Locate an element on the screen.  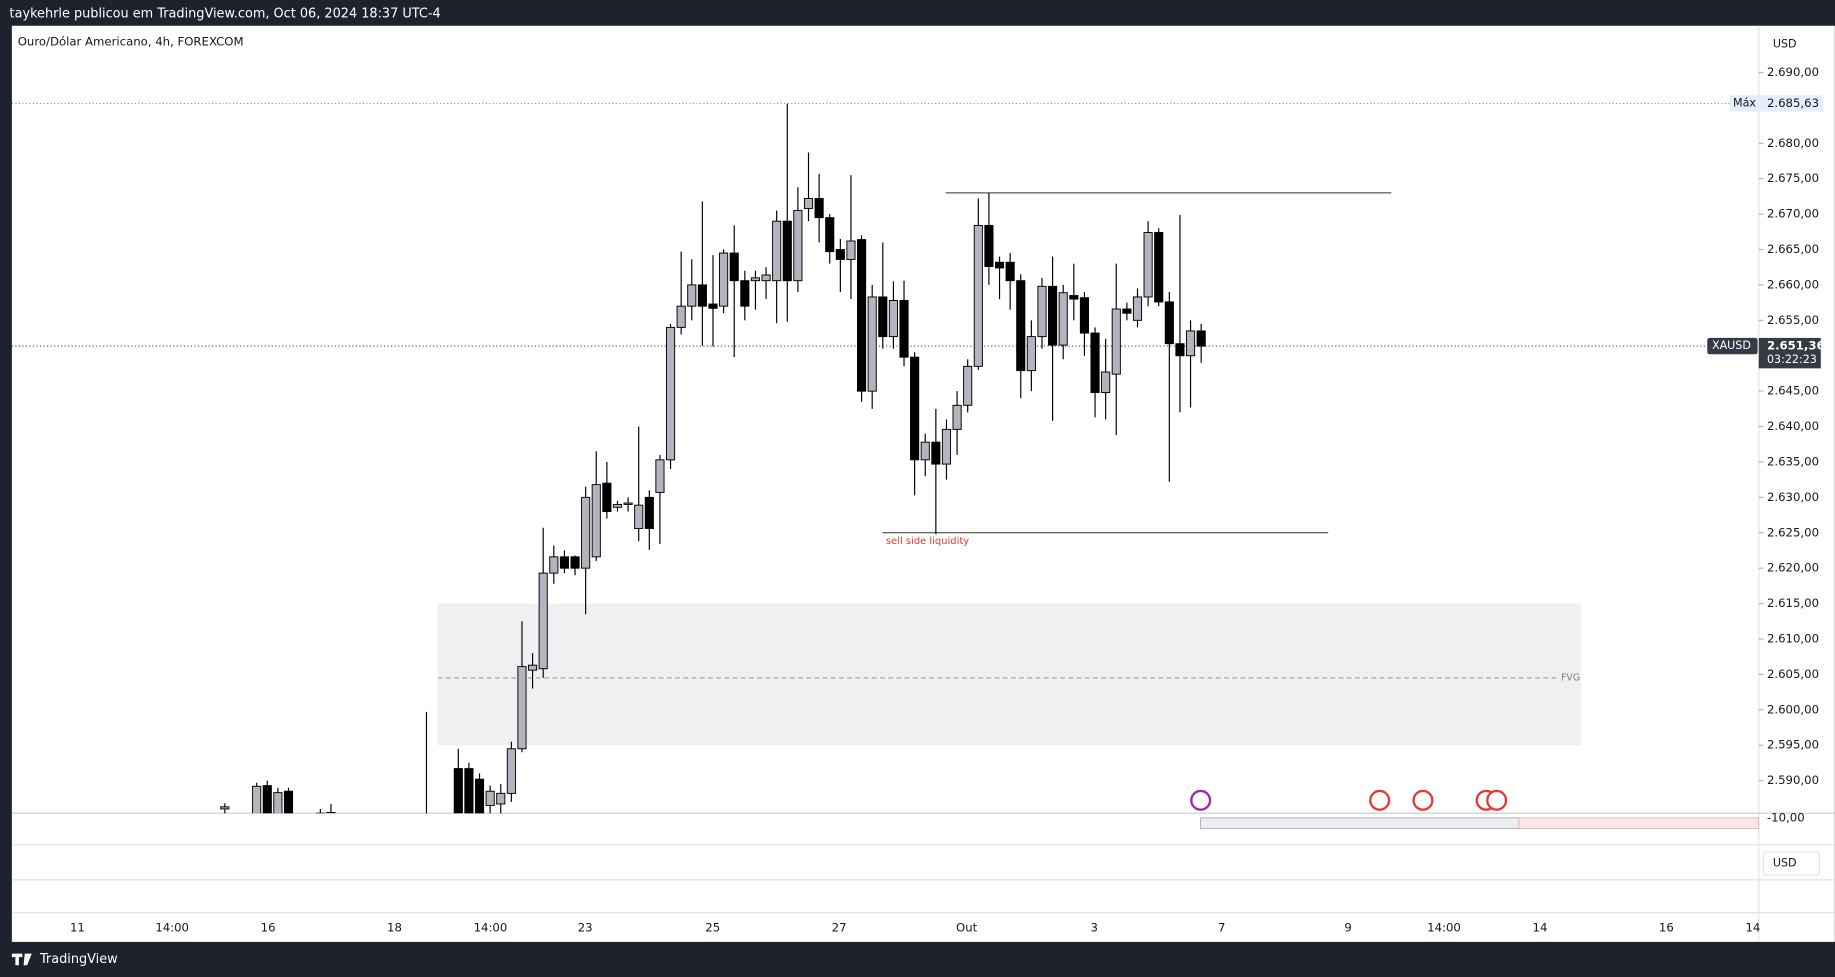
price-badge is located at coordinates (1789, 353).